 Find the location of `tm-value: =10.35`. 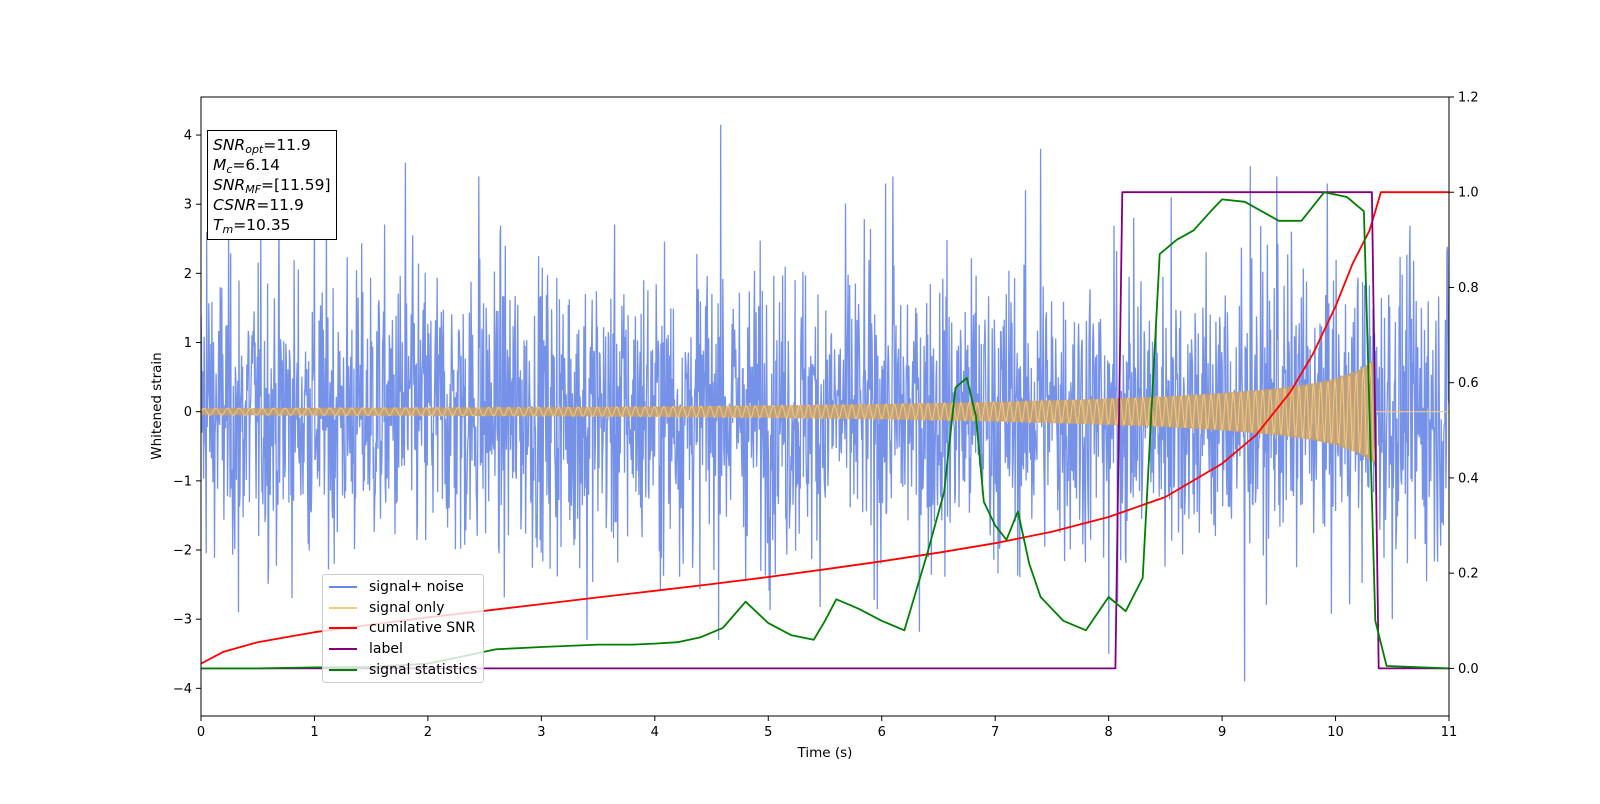

tm-value: =10.35 is located at coordinates (262, 225).